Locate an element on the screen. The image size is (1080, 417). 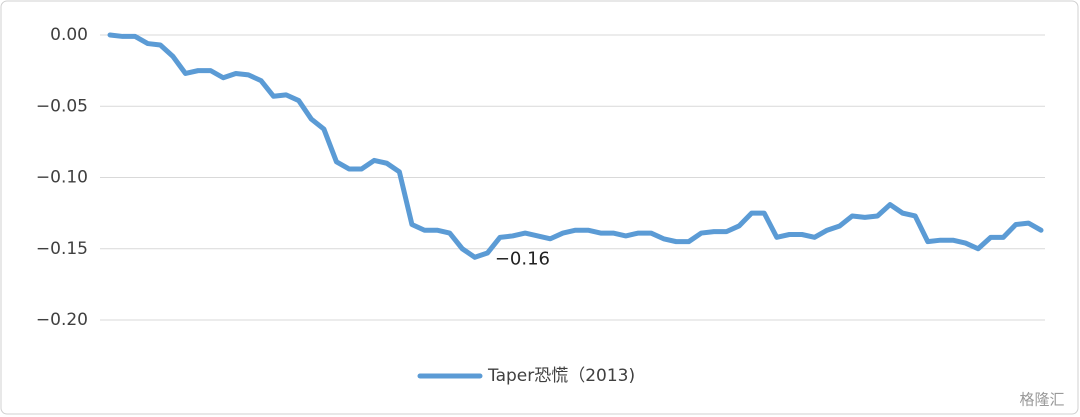
y-tick-label: 0.00 is located at coordinates (69, 35).